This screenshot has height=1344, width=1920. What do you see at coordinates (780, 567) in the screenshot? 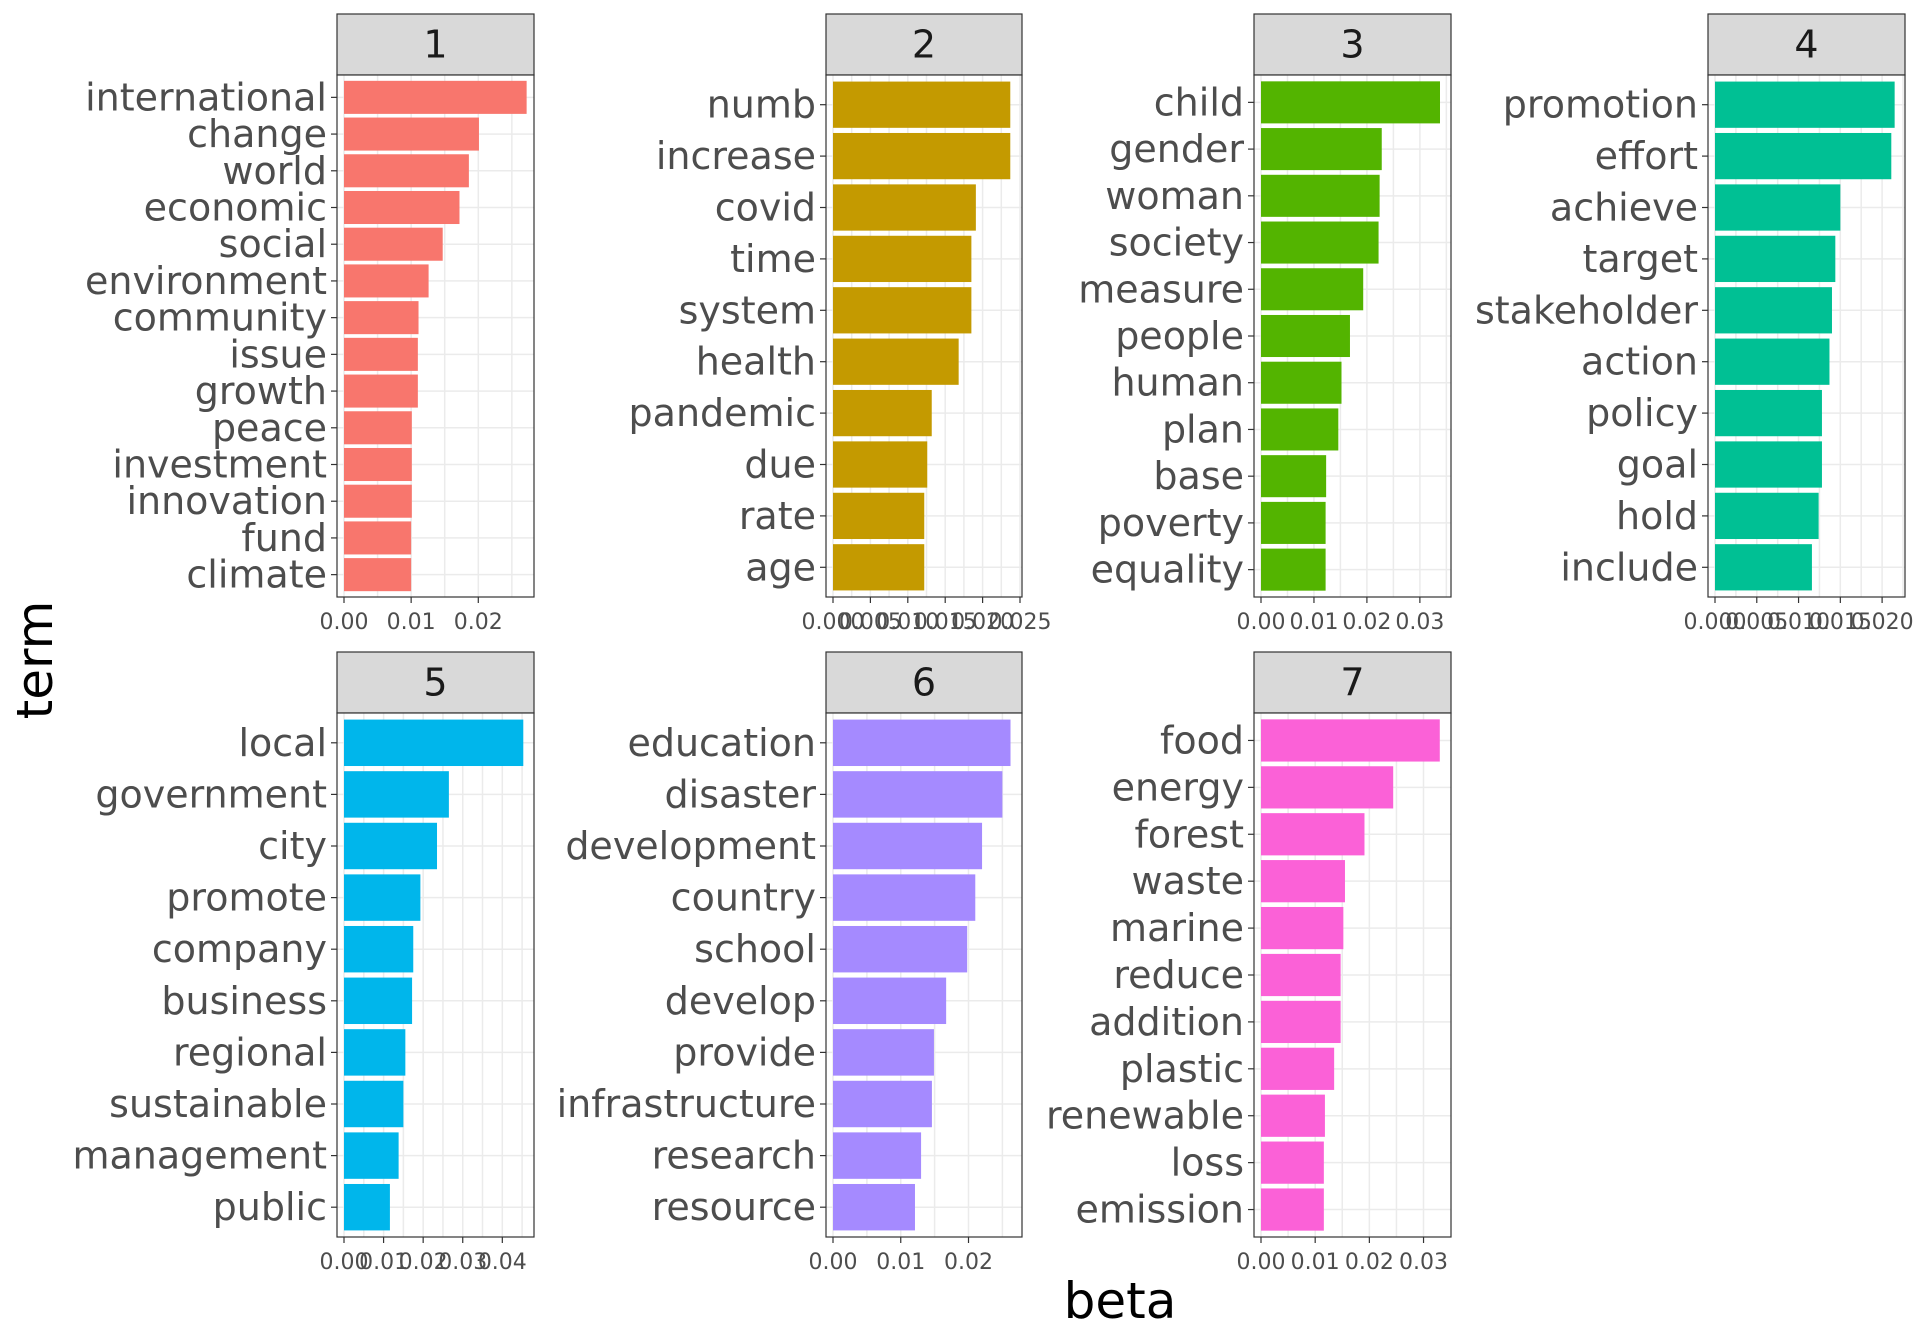
I see `term-label-age: age` at bounding box center [780, 567].